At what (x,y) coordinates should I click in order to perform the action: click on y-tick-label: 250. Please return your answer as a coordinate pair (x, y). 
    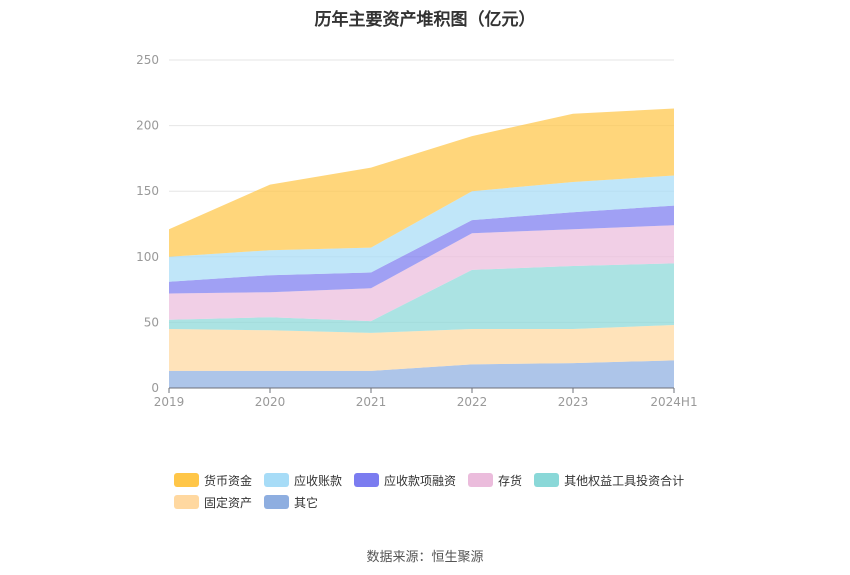
    Looking at the image, I should click on (147, 60).